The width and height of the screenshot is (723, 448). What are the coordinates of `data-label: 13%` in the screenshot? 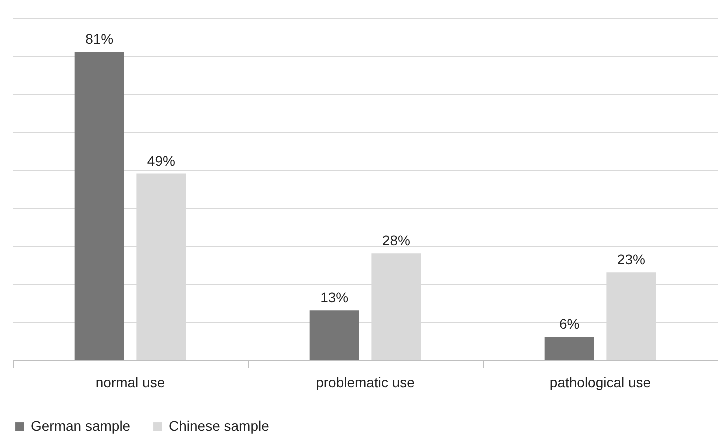 It's located at (334, 298).